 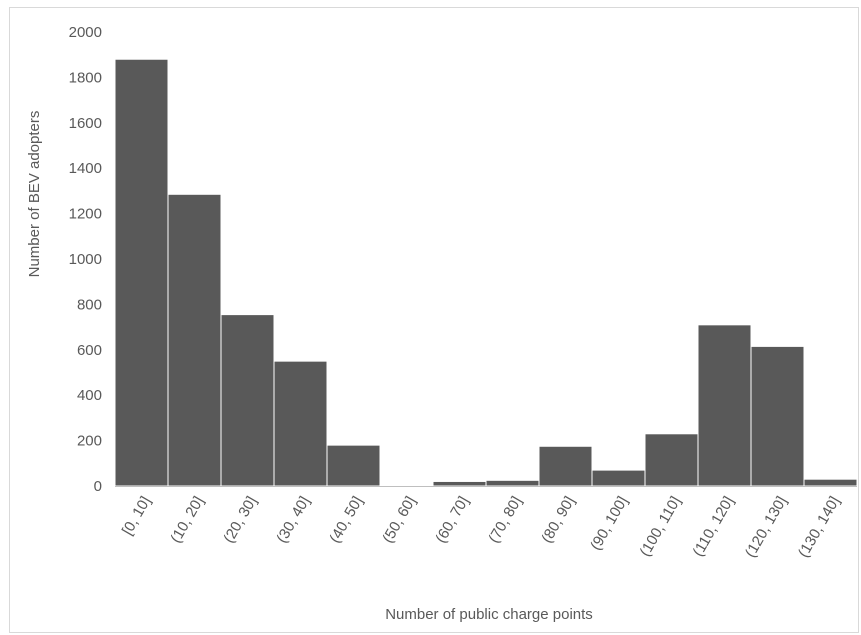 I want to click on x-tick-label: (20, 30], so click(x=240, y=519).